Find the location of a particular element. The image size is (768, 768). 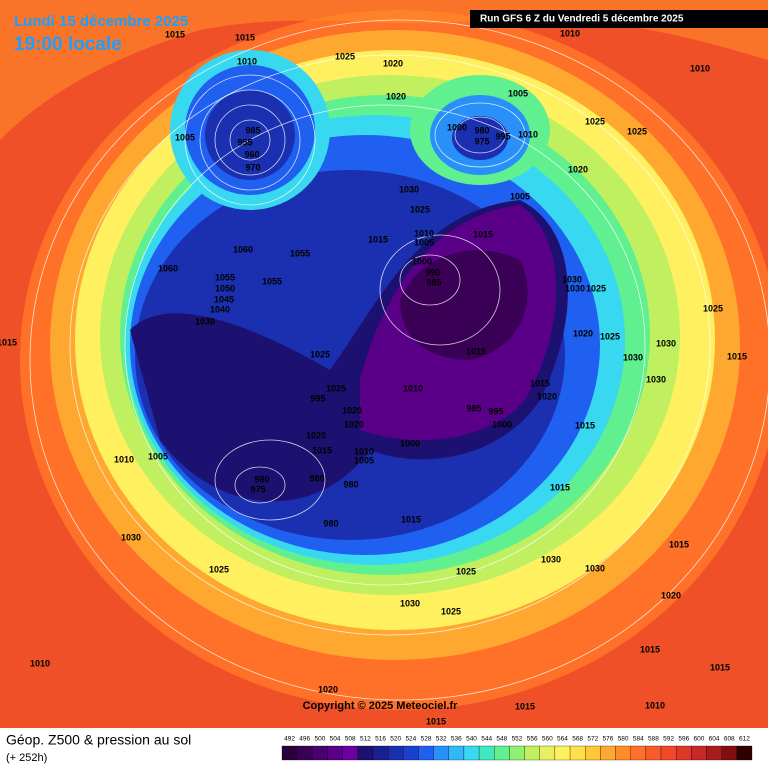

scale-label: 540 is located at coordinates (471, 739).